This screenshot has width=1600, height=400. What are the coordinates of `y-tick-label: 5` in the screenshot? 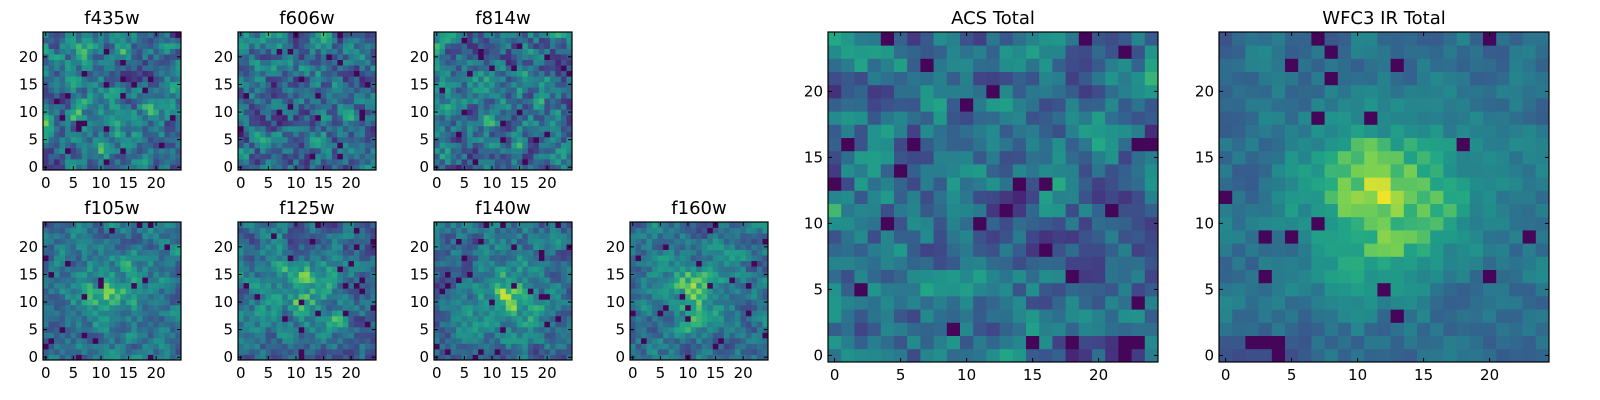 It's located at (228, 330).